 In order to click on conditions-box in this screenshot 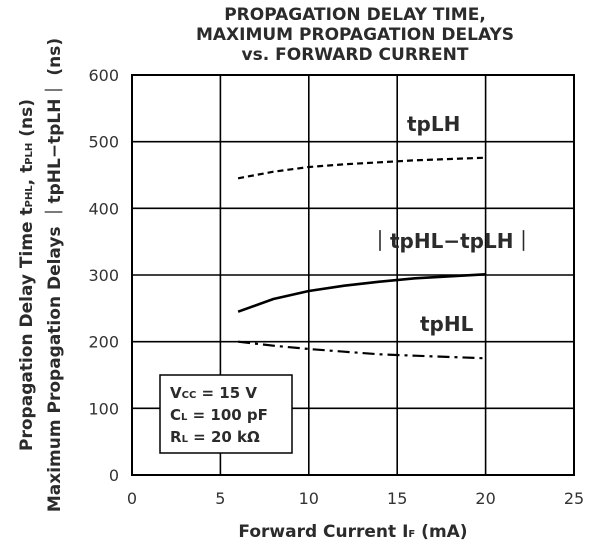, I will do `click(226, 414)`.